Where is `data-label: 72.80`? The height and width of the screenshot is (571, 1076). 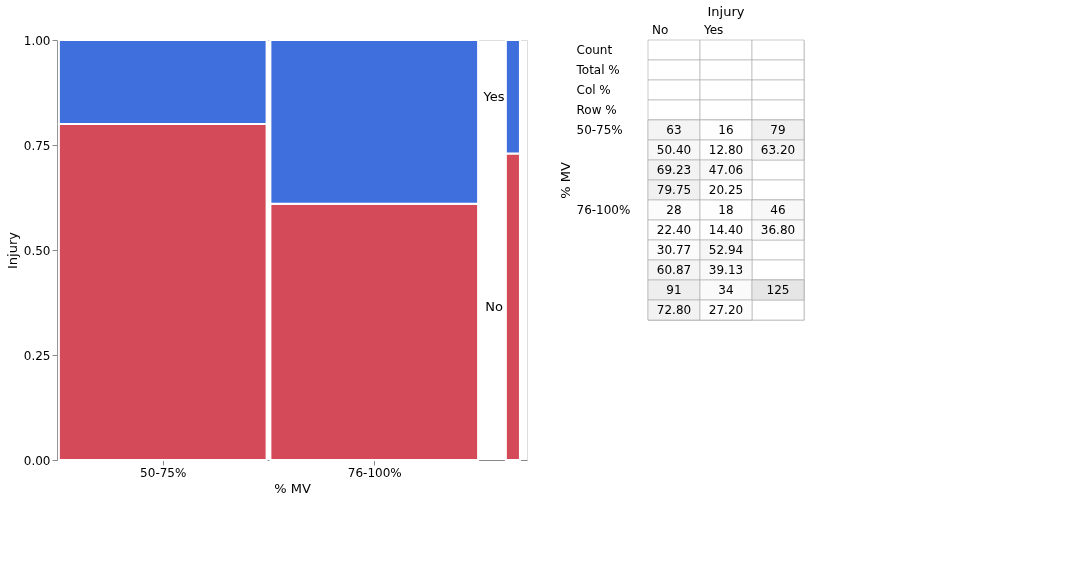
data-label: 72.80 is located at coordinates (674, 310).